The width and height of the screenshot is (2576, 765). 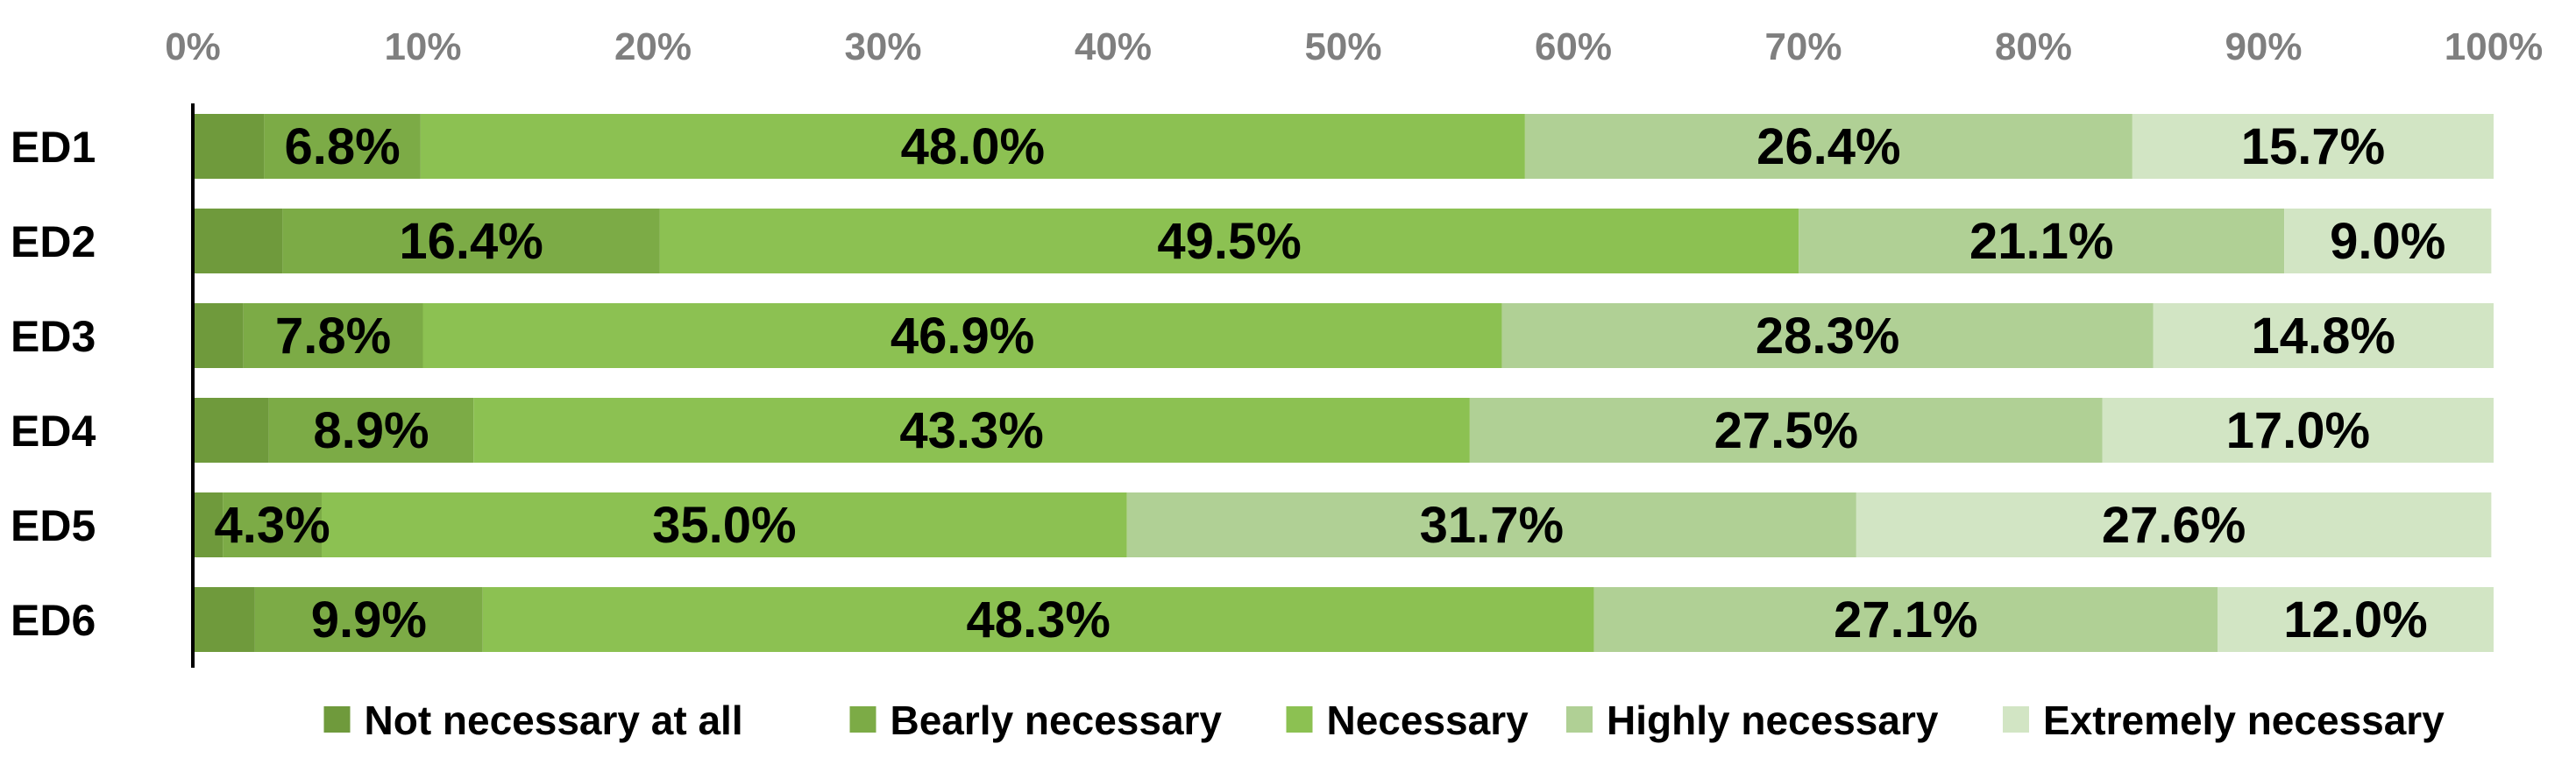 What do you see at coordinates (1342, 46) in the screenshot?
I see `x-tick-label: 50%` at bounding box center [1342, 46].